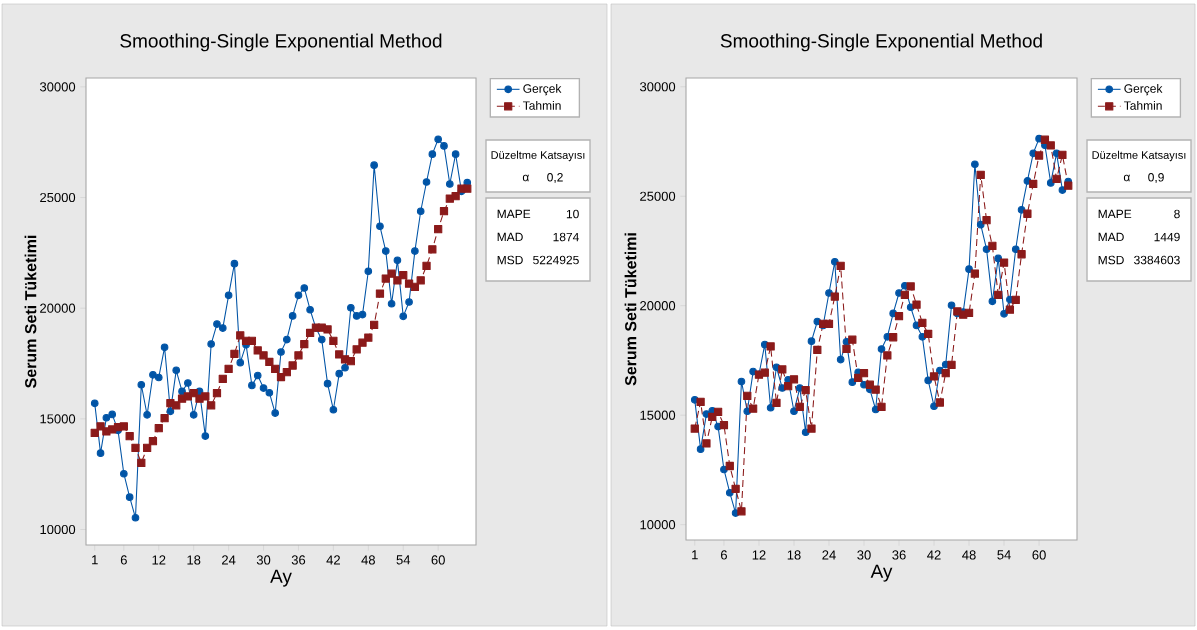 The height and width of the screenshot is (630, 1197). What do you see at coordinates (1177, 214) in the screenshot?
I see `text: 8` at bounding box center [1177, 214].